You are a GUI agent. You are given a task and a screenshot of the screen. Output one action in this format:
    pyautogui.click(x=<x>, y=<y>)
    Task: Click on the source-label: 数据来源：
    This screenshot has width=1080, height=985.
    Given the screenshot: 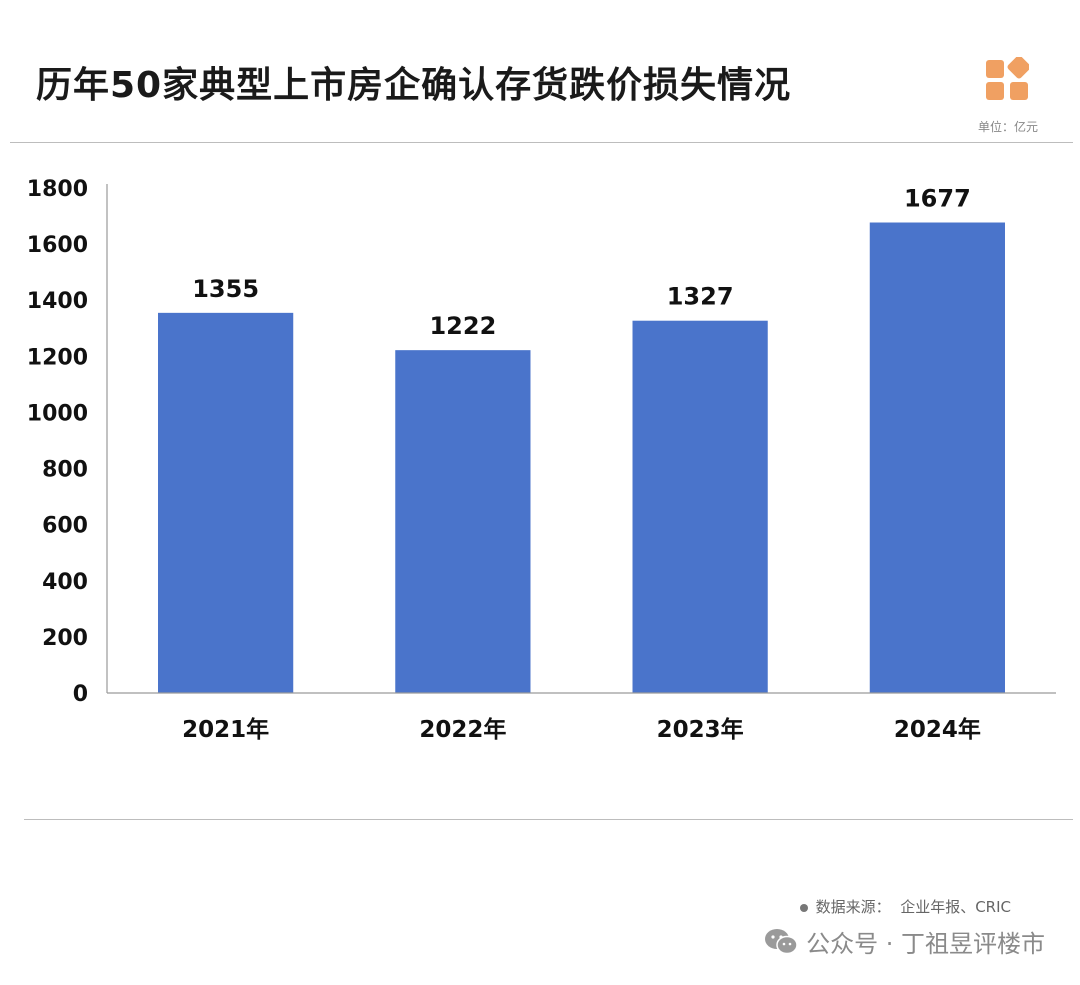 What is the action you would take?
    pyautogui.click(x=853, y=907)
    